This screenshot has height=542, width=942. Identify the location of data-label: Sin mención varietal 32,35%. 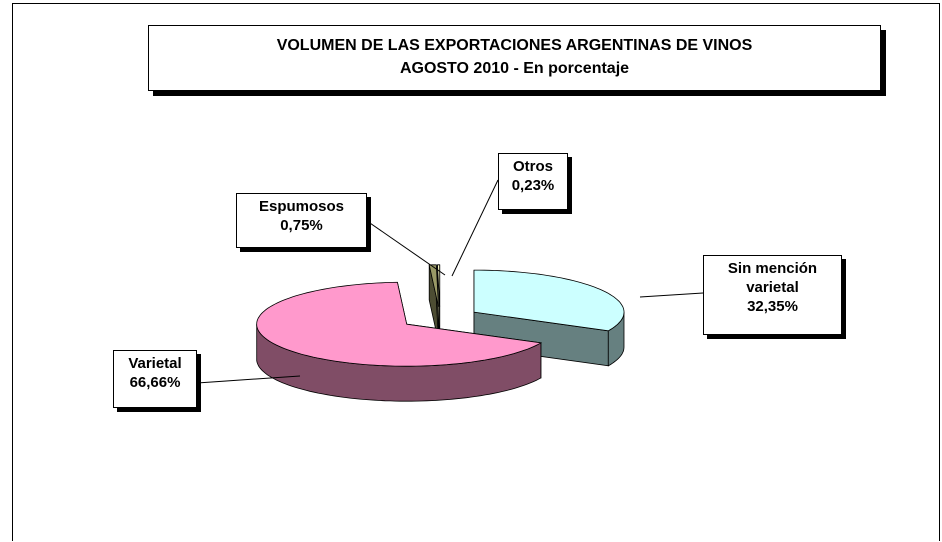
(772, 295).